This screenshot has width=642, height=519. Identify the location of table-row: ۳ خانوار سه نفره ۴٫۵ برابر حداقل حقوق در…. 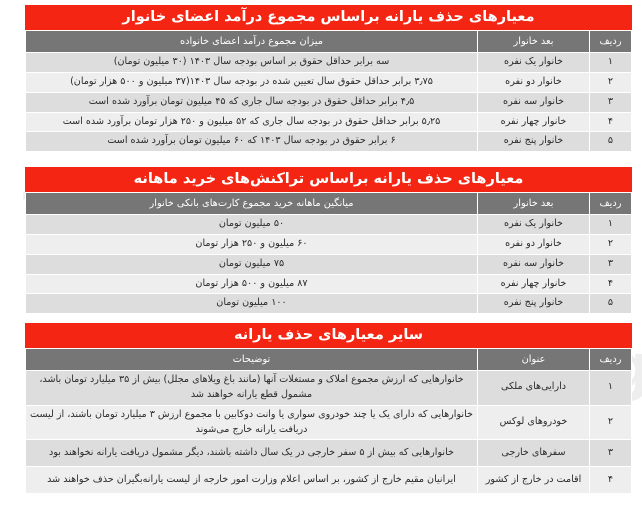
(328, 102).